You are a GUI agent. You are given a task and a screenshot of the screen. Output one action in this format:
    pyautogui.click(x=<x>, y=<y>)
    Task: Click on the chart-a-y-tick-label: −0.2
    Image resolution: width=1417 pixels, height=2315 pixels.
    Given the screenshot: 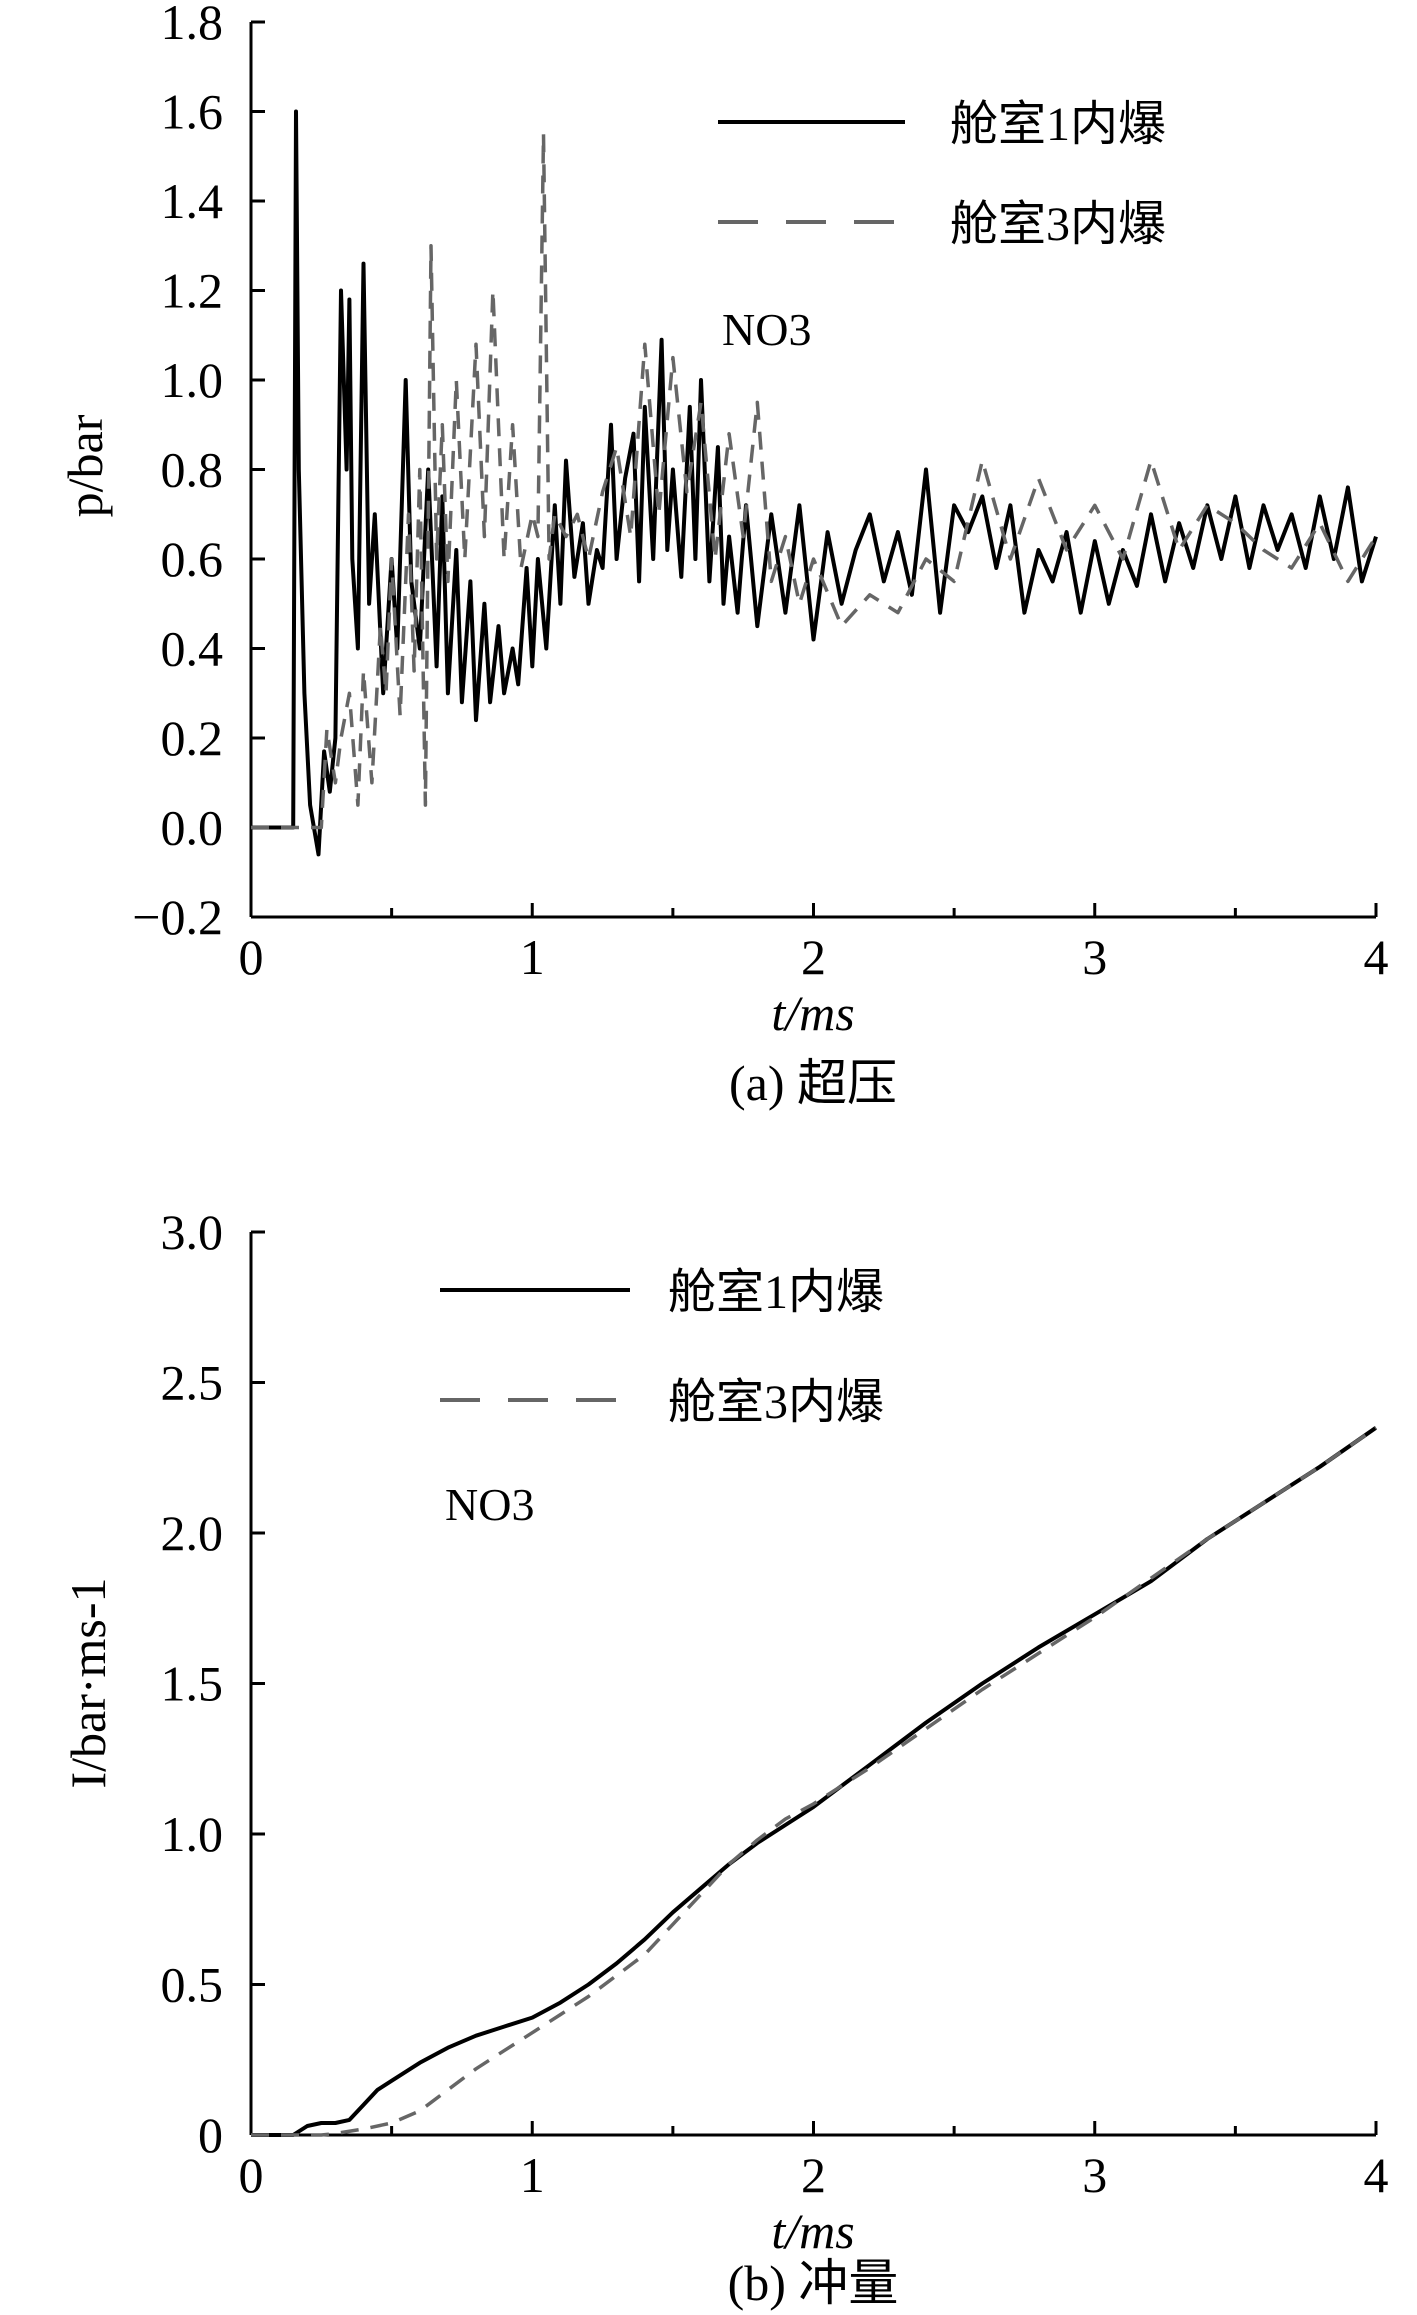 What is the action you would take?
    pyautogui.click(x=177, y=917)
    